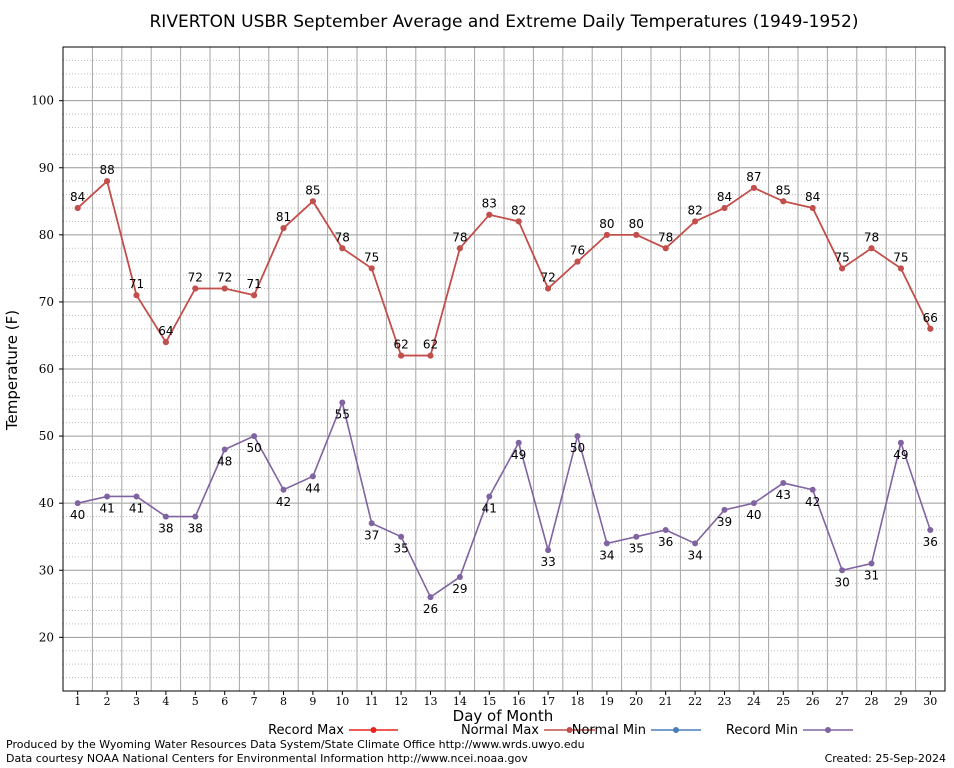 The width and height of the screenshot is (954, 768). I want to click on x-tick-label: 27, so click(842, 701).